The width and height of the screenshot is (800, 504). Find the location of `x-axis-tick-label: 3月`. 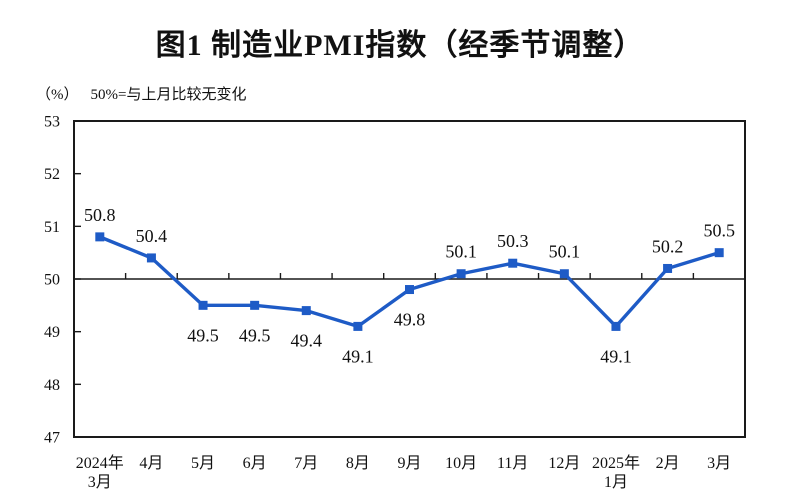

x-axis-tick-label: 3月 is located at coordinates (719, 463).